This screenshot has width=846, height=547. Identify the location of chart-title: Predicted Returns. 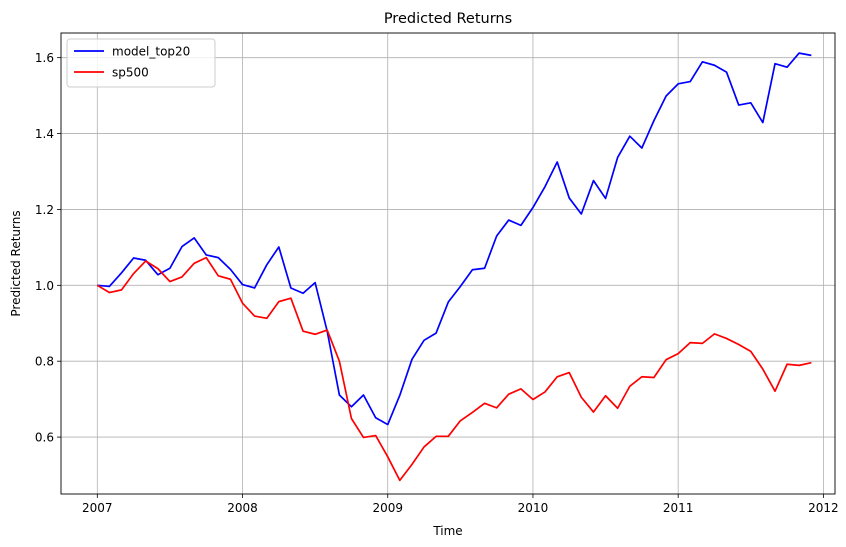
(448, 19).